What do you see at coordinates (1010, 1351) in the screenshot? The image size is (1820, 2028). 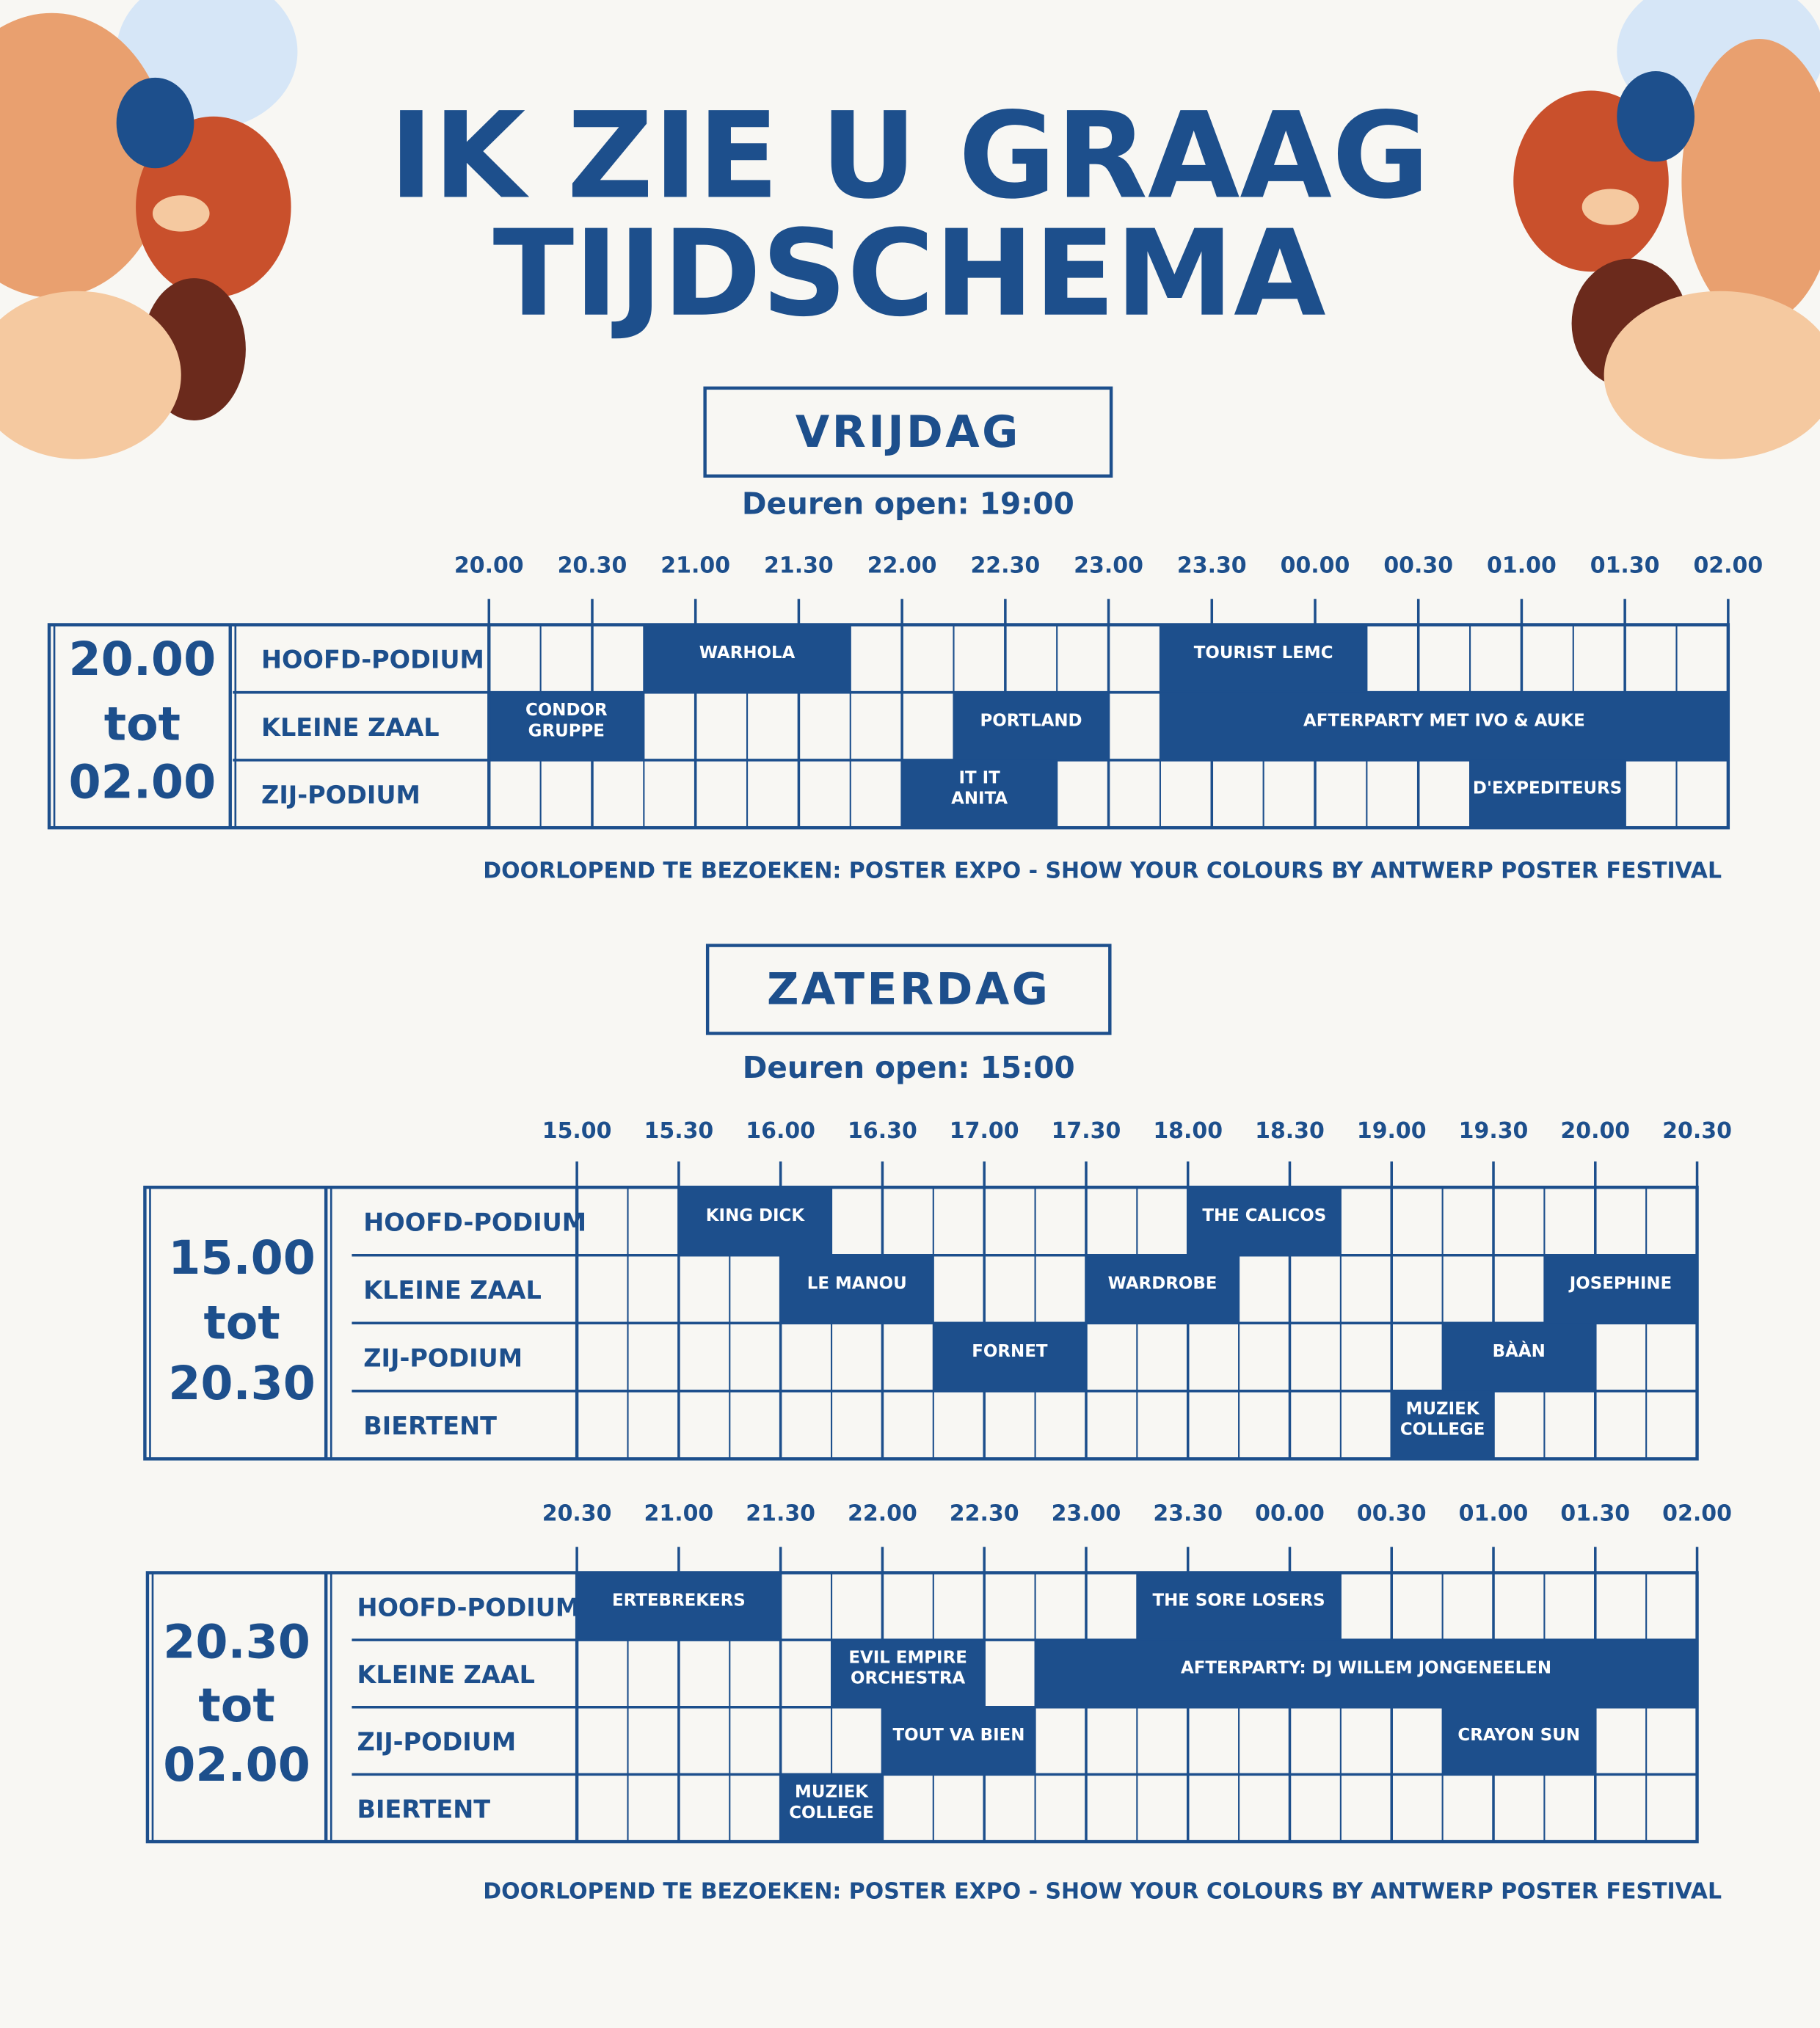 I see `event-name: FORNET` at bounding box center [1010, 1351].